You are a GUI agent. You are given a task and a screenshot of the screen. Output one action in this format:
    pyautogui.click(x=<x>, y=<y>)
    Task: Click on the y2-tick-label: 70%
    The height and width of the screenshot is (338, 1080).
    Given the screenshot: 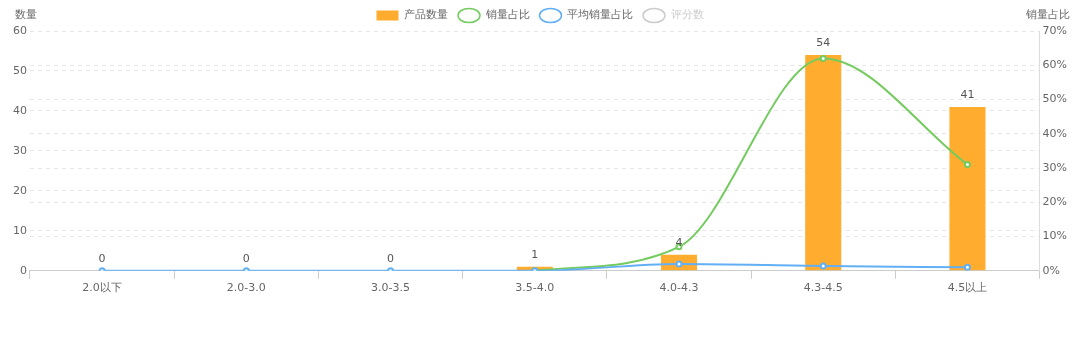 What is the action you would take?
    pyautogui.click(x=1054, y=30)
    